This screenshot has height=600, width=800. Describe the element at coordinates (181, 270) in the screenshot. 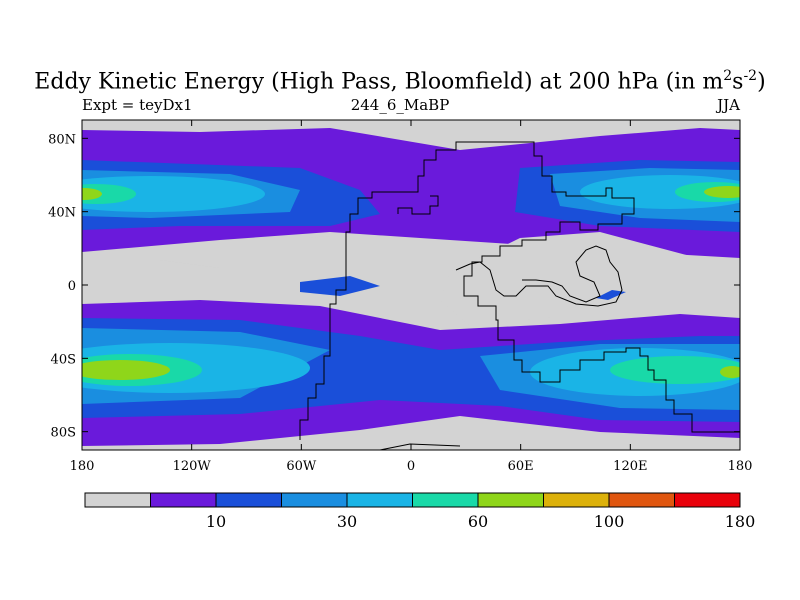

I see `tropical-patch-west` at that location.